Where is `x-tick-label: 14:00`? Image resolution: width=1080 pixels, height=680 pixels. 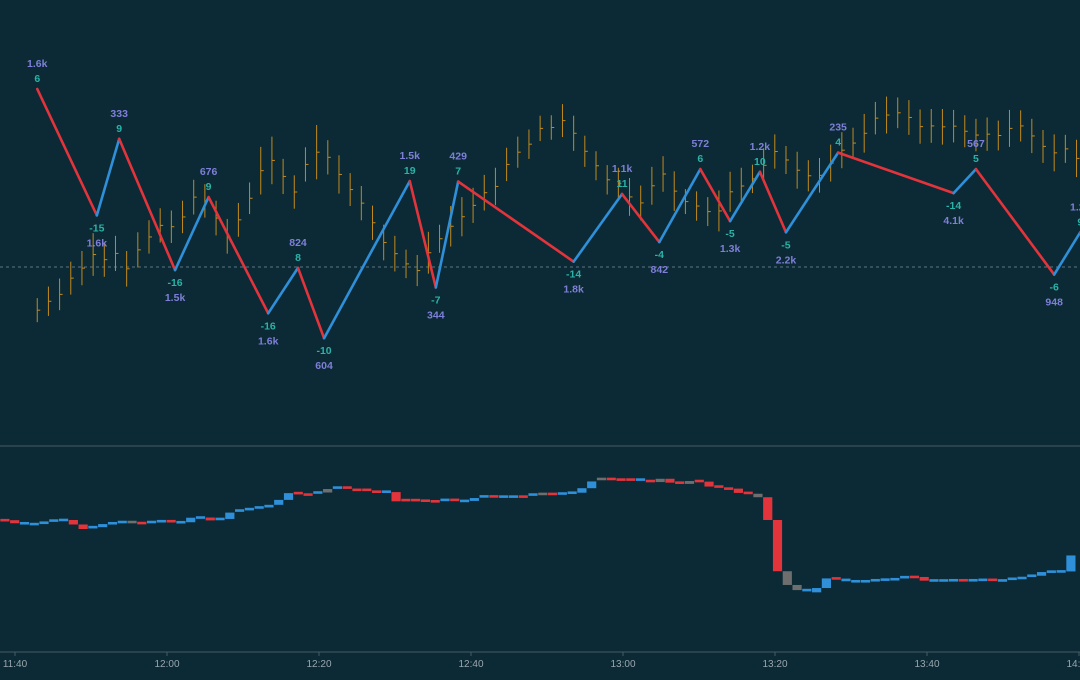
x-tick-label: 14:00 is located at coordinates (1073, 664).